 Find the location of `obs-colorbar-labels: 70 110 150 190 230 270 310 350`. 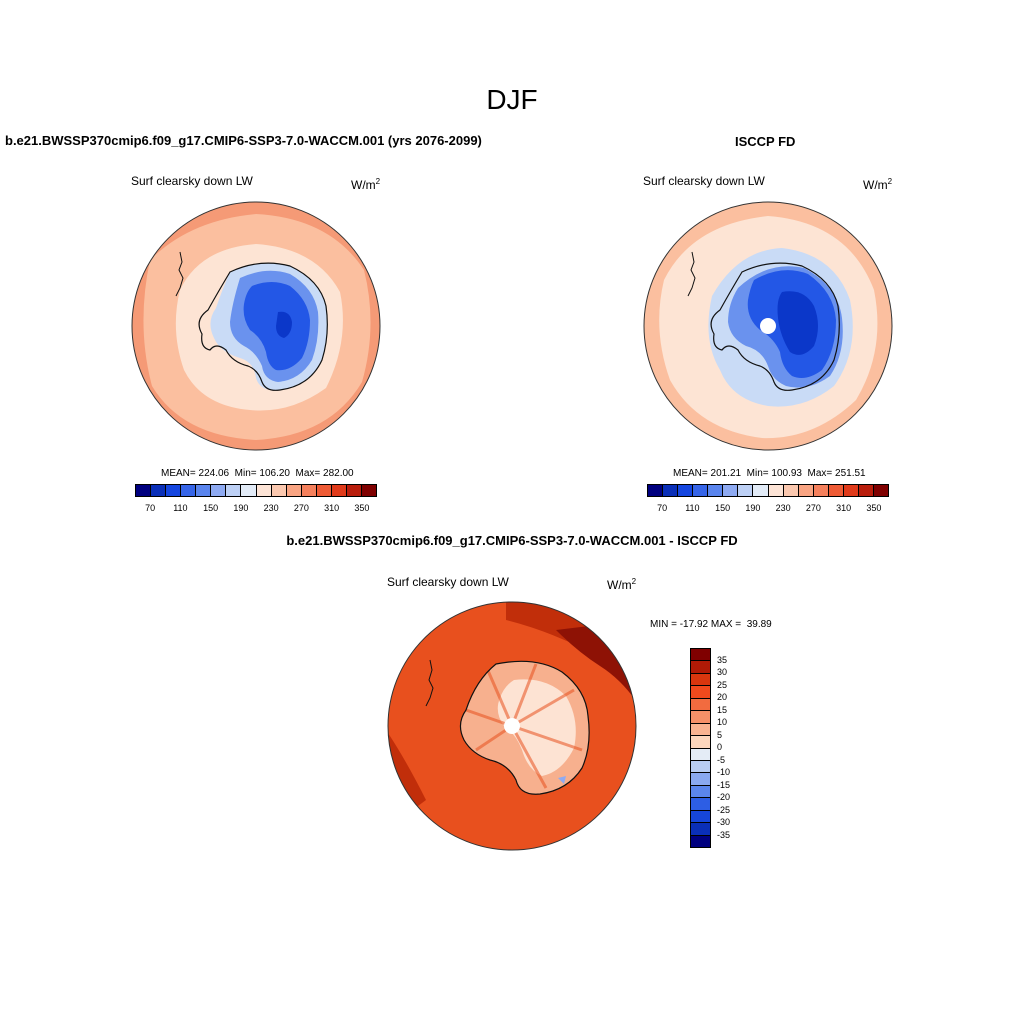

obs-colorbar-labels: 70 110 150 190 230 270 310 350 is located at coordinates (768, 509).